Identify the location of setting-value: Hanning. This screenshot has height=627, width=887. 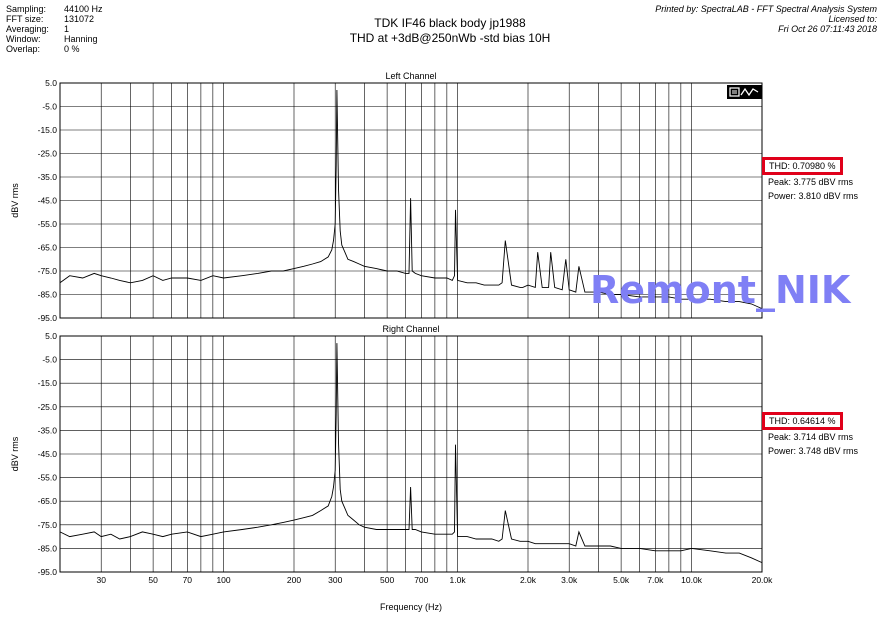
(81, 39).